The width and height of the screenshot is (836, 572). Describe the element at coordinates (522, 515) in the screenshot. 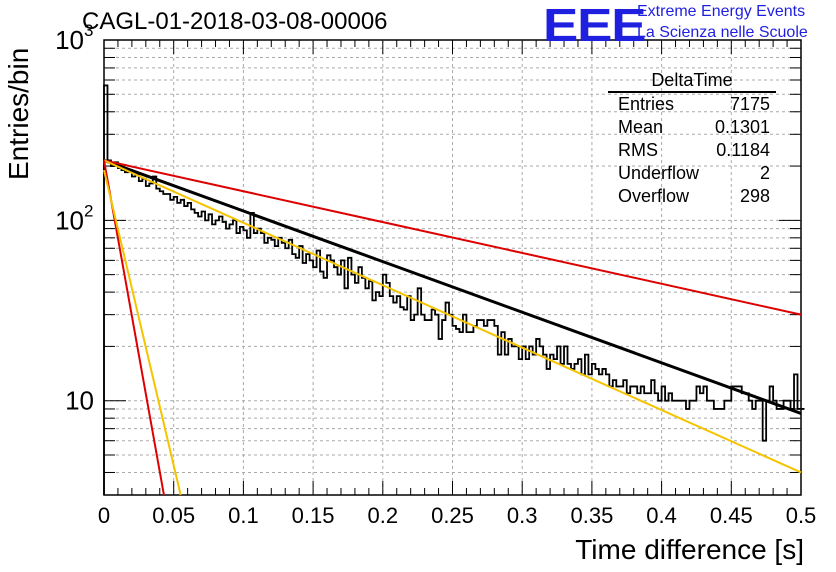

I see `x-tick-label: 0.3` at that location.